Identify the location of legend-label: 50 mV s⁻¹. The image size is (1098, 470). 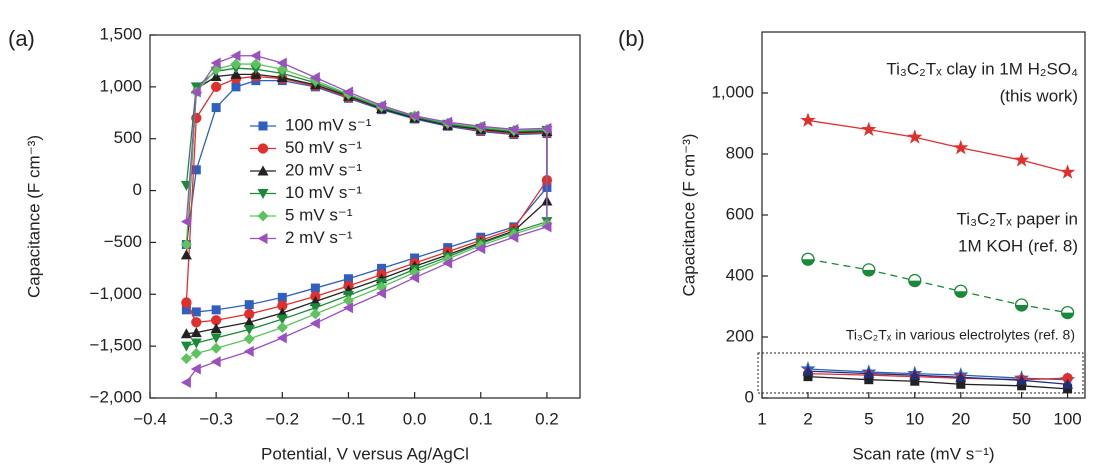
(323, 147).